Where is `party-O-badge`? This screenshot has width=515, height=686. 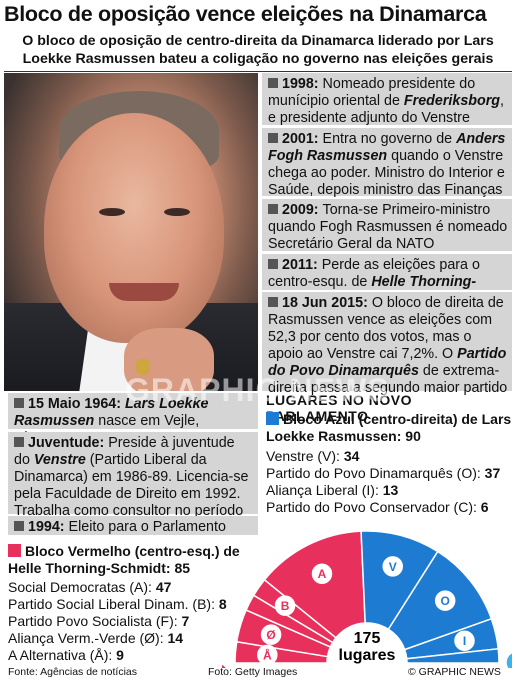
party-O-badge is located at coordinates (445, 600).